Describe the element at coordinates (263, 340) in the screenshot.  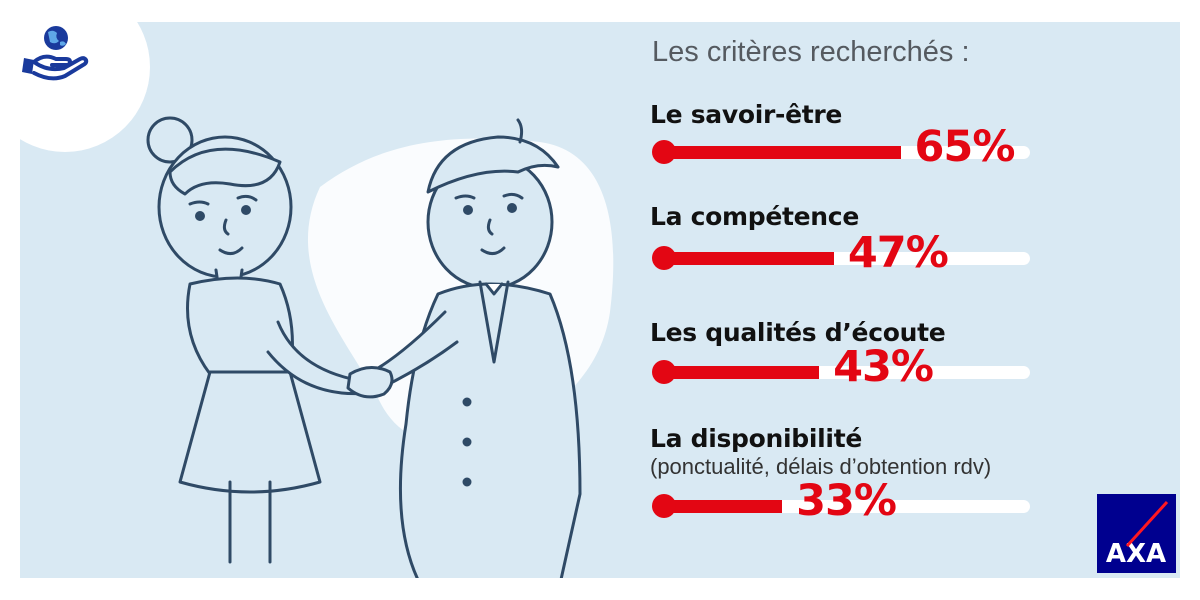
I see `woman-figure` at that location.